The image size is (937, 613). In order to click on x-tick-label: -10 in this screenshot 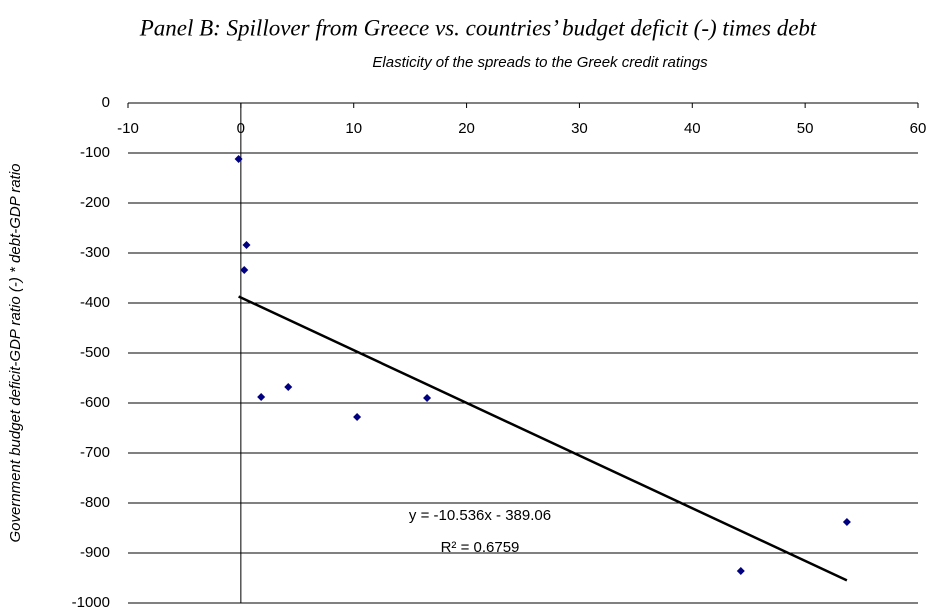, I will do `click(128, 128)`.